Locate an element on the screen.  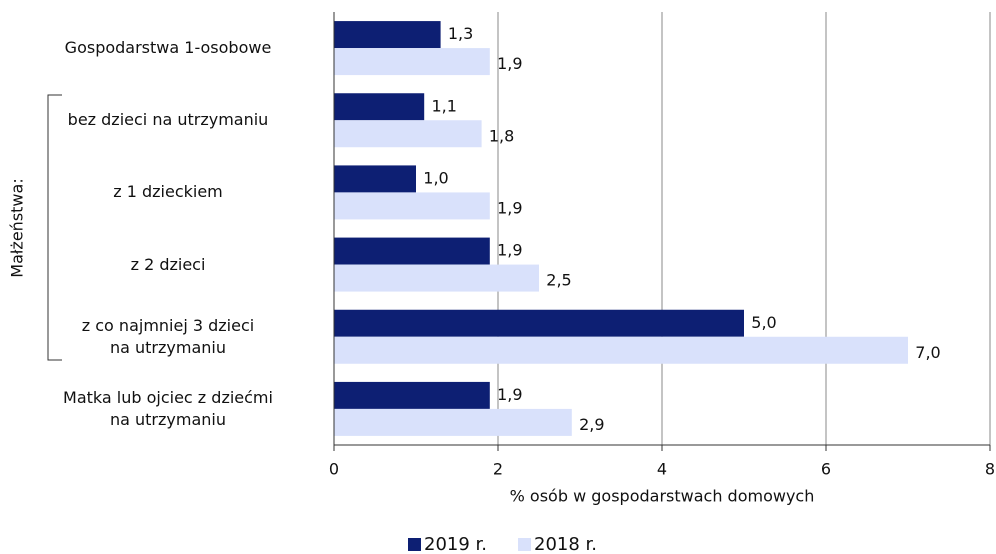
x-tick-label: 4 is located at coordinates (662, 469).